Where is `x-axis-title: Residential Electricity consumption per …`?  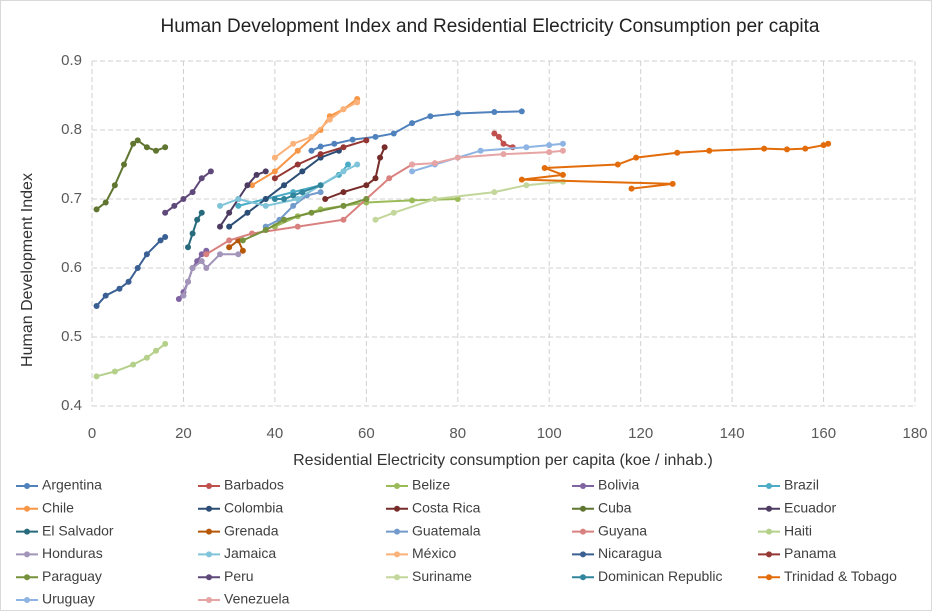 x-axis-title: Residential Electricity consumption per … is located at coordinates (503, 460).